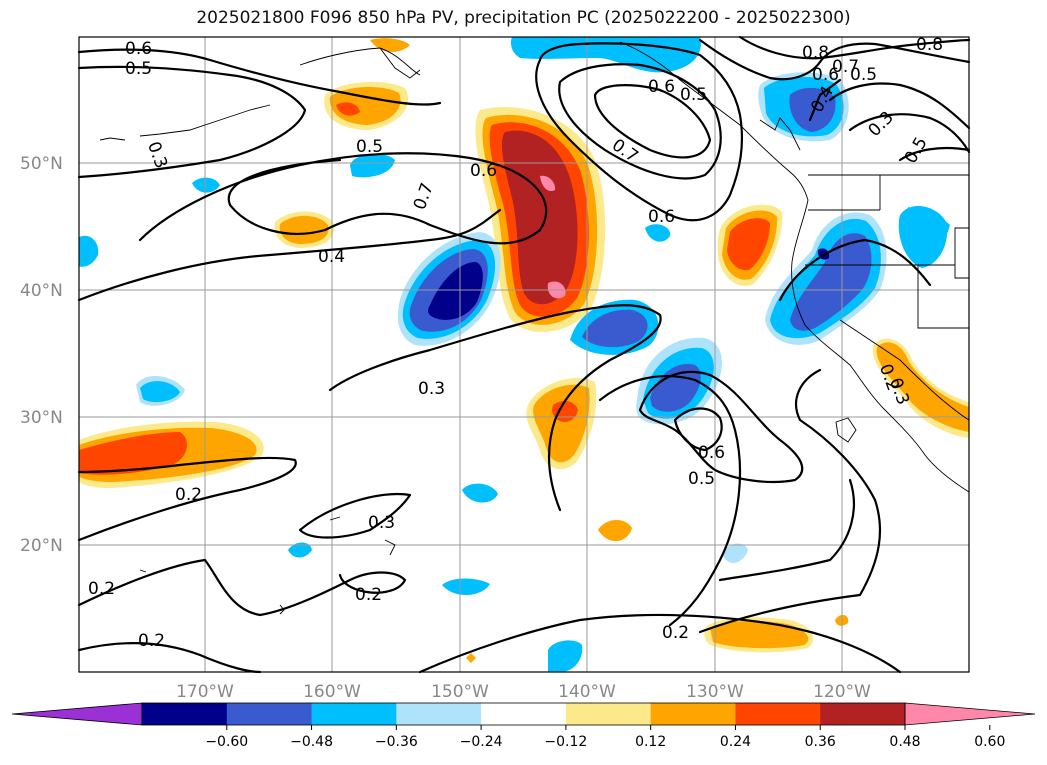 This screenshot has width=1047, height=765. Describe the element at coordinates (904, 742) in the screenshot. I see `colorbar-tick-label: 0.48` at that location.